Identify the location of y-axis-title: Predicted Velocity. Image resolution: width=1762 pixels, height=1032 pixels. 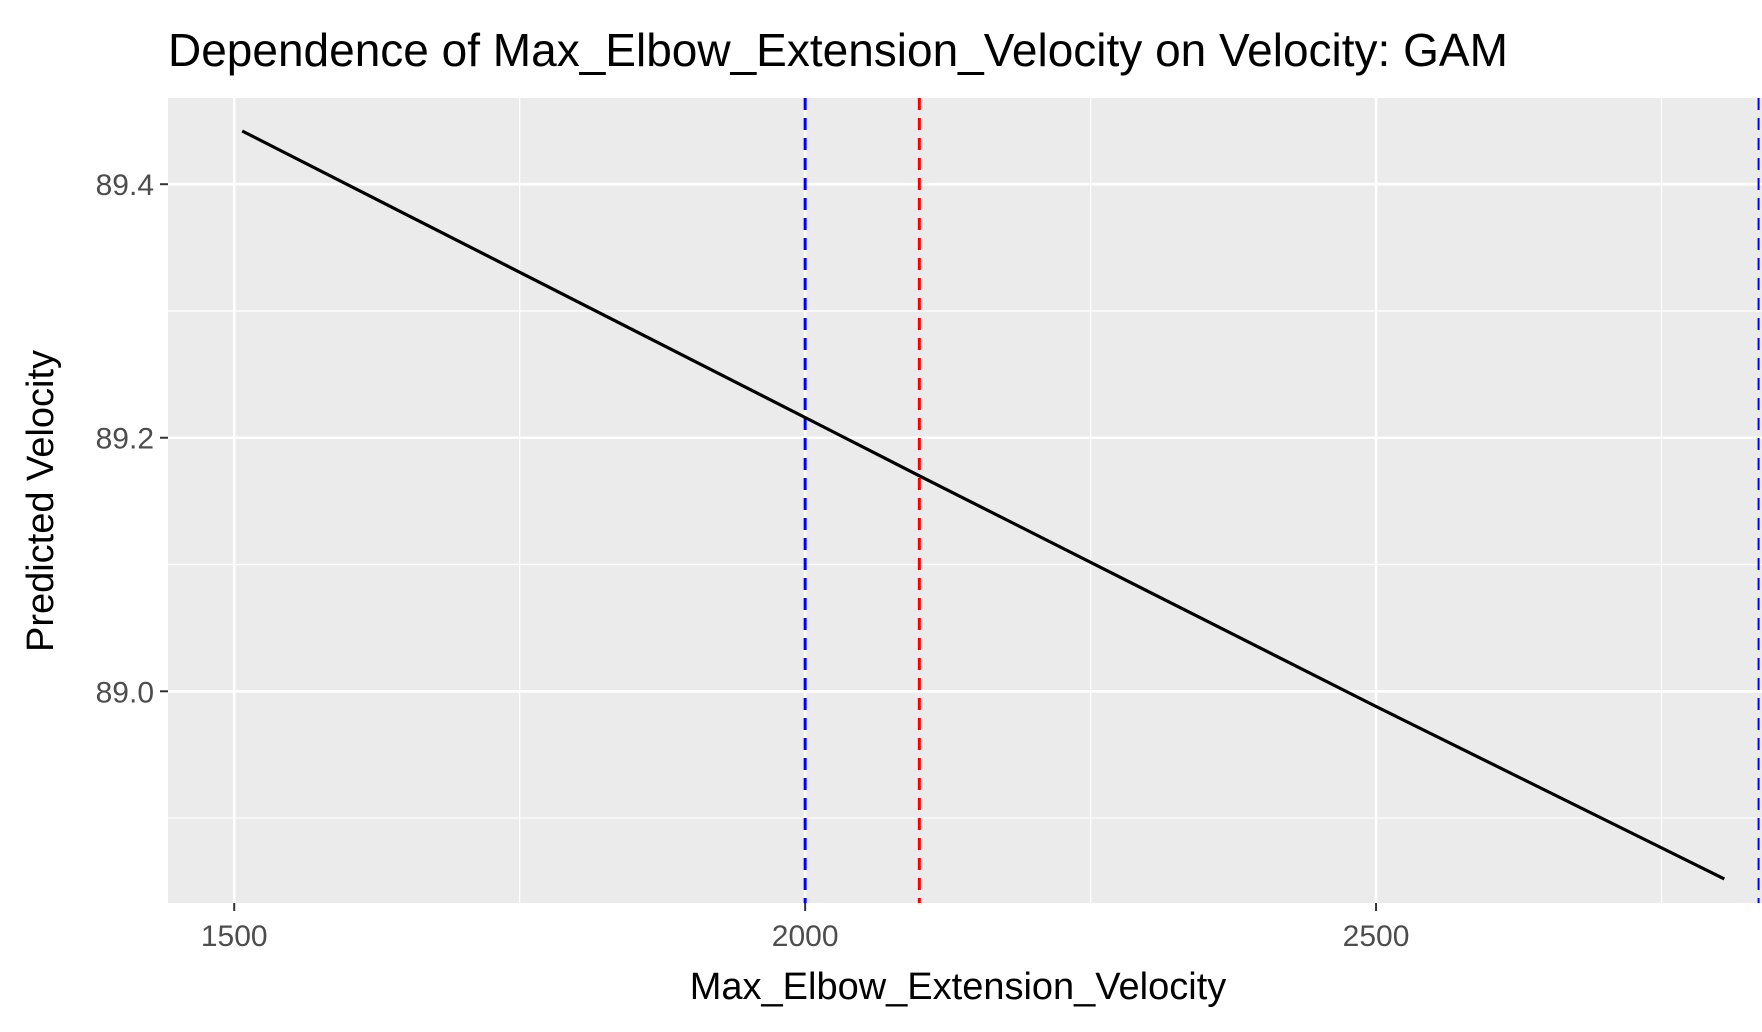
(41, 501).